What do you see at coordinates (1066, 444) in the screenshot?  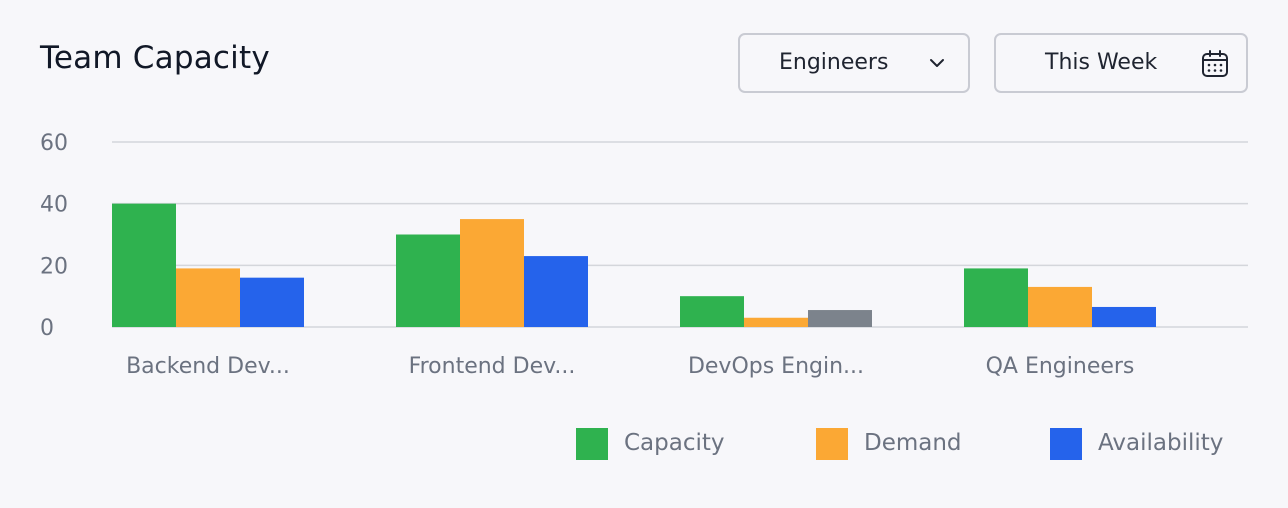 I see `legend-swatch-availability` at bounding box center [1066, 444].